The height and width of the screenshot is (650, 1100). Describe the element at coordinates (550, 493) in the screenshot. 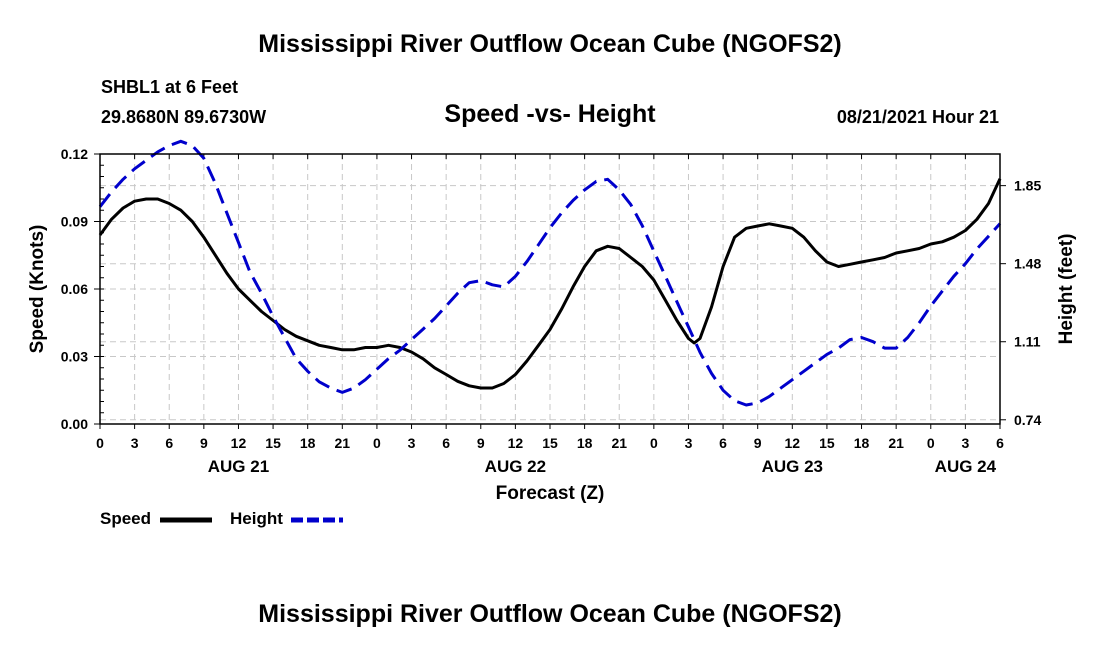

I see `x-axis-title: Forecast (Z)` at that location.